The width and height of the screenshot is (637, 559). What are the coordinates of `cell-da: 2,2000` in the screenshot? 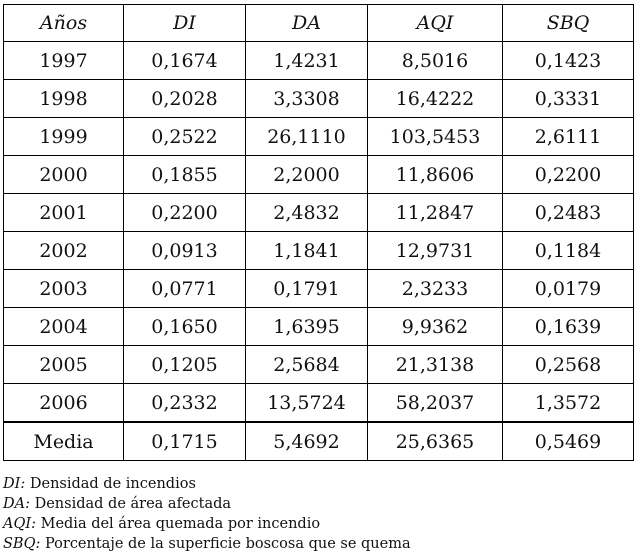 It's located at (306, 174).